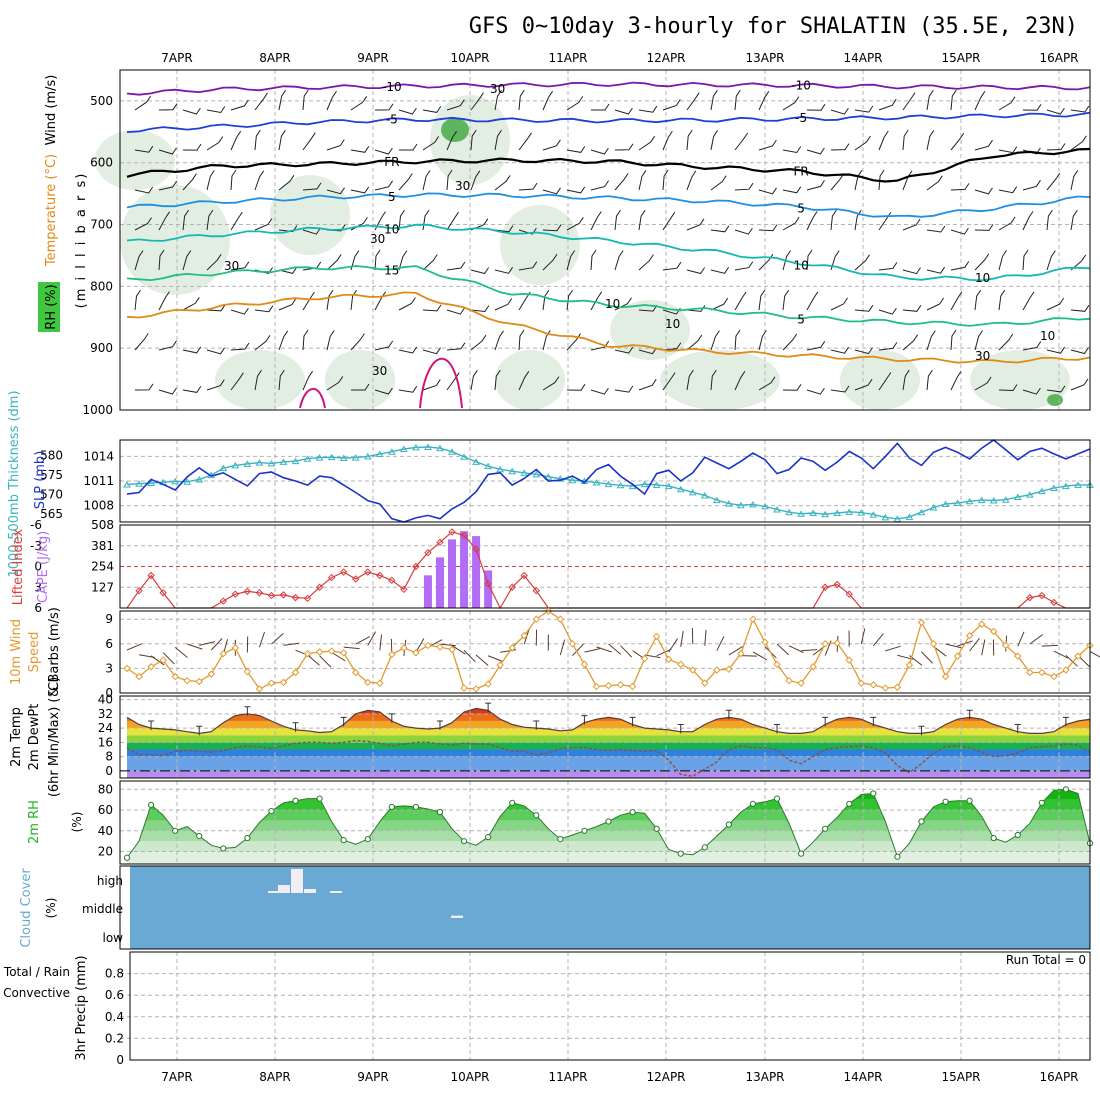 The height and width of the screenshot is (1100, 1100). What do you see at coordinates (36, 546) in the screenshot?
I see `li-ytick-1: -3` at bounding box center [36, 546].